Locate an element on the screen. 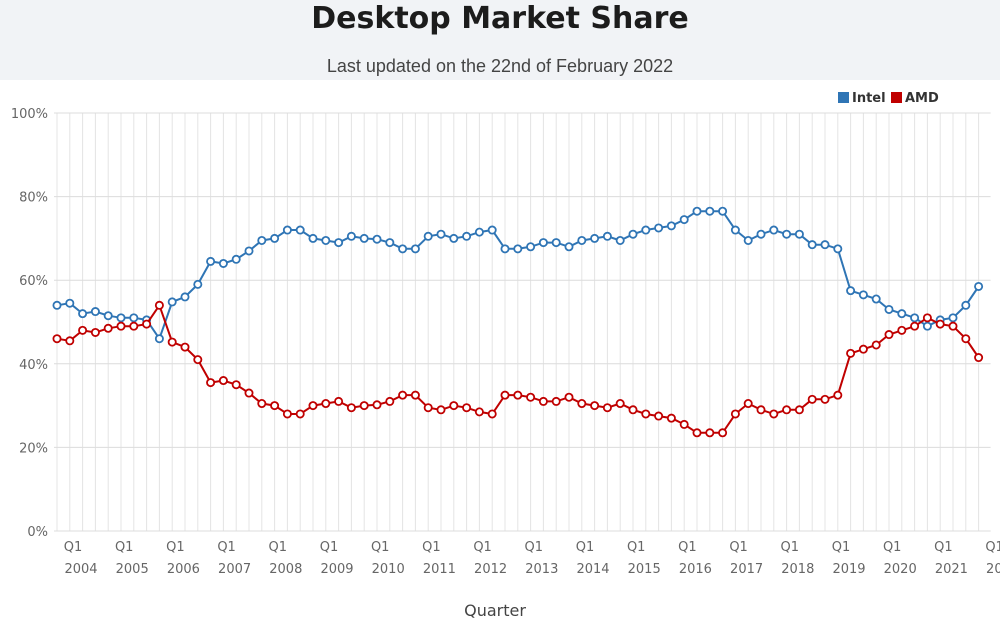 The image size is (1000, 626). chart-legend: Intel AMD is located at coordinates (888, 98).